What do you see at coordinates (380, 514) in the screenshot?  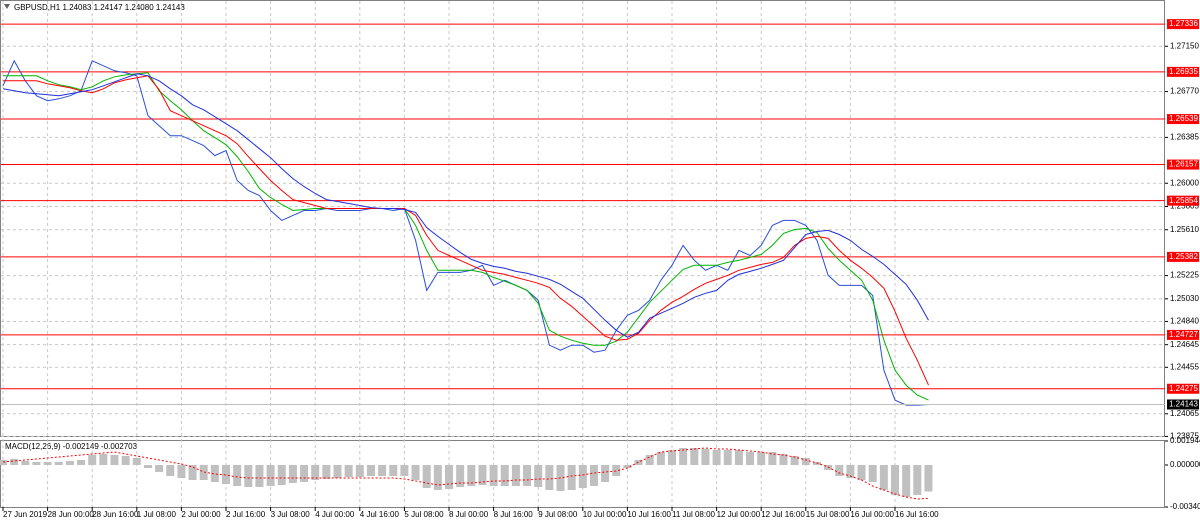 I see `x-tick-label: 4 Jul 16:00` at bounding box center [380, 514].